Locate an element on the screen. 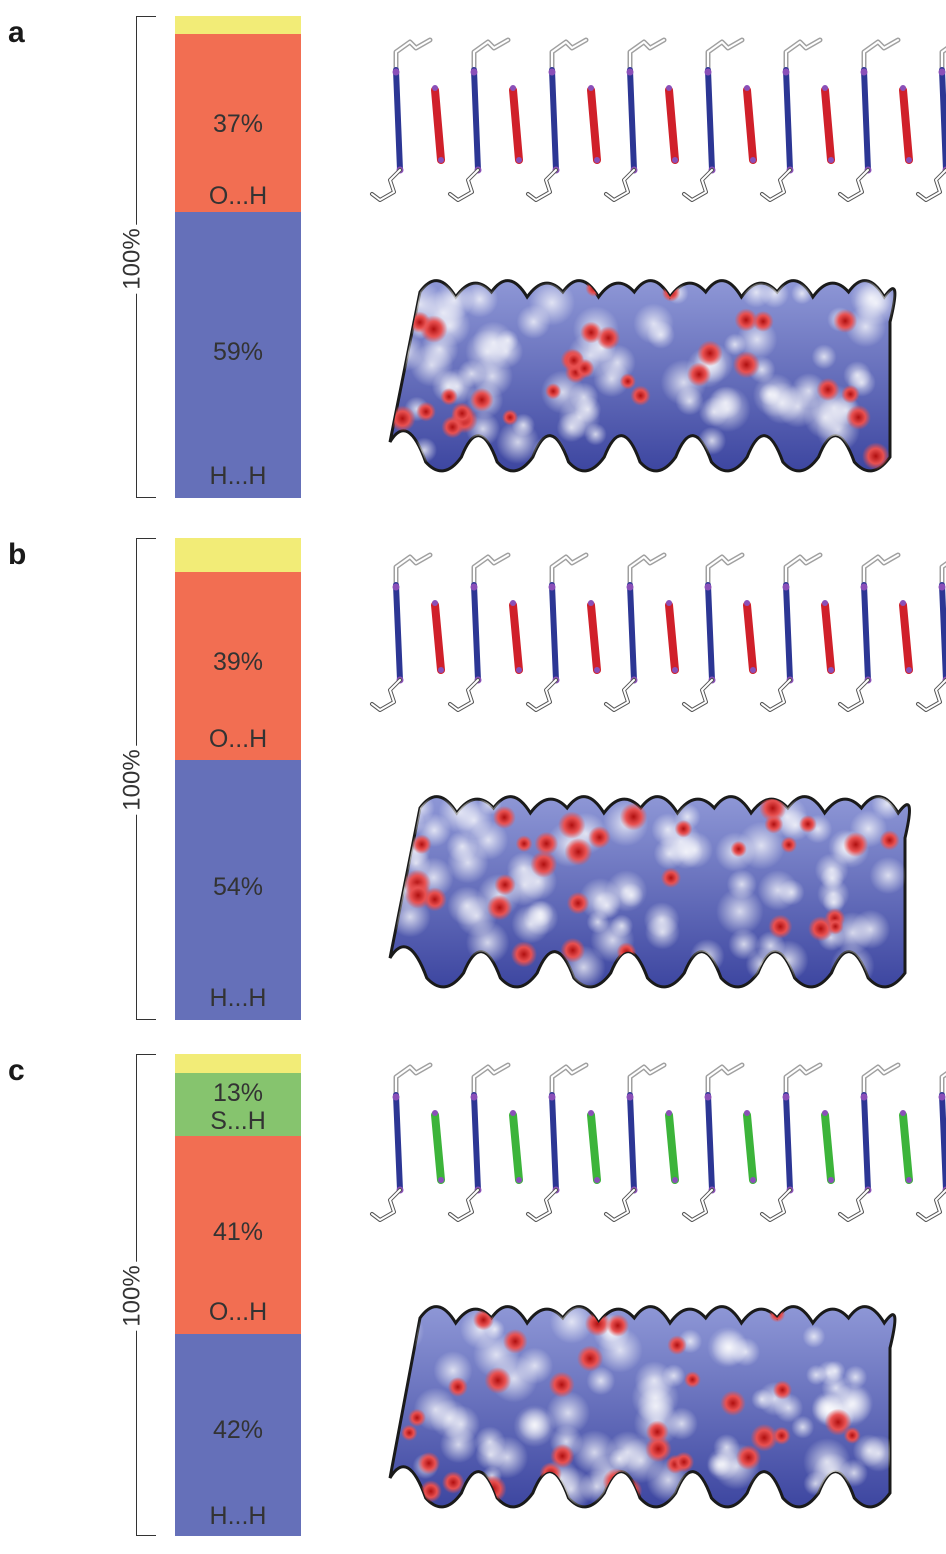 Image resolution: width=946 pixels, height=1554 pixels. panel-letter: a is located at coordinates (16, 32).